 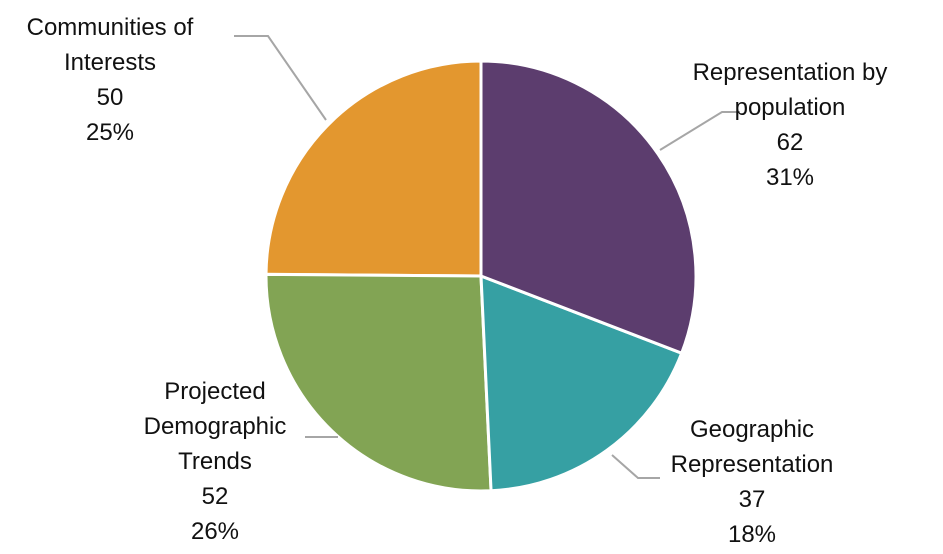 I want to click on data-label: Representation by population 62 31%, so click(x=790, y=125).